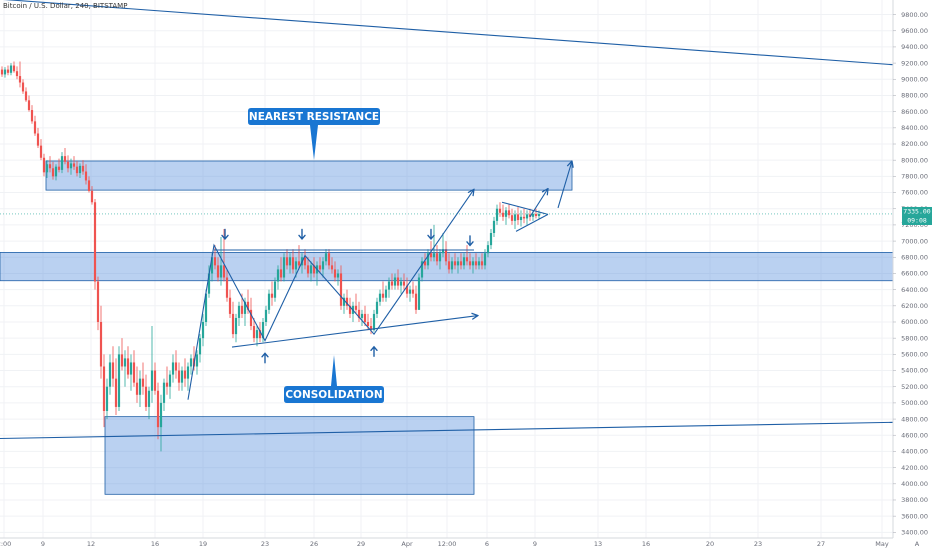 This screenshot has width=932, height=550. I want to click on markers-layer, so click(347, 296).